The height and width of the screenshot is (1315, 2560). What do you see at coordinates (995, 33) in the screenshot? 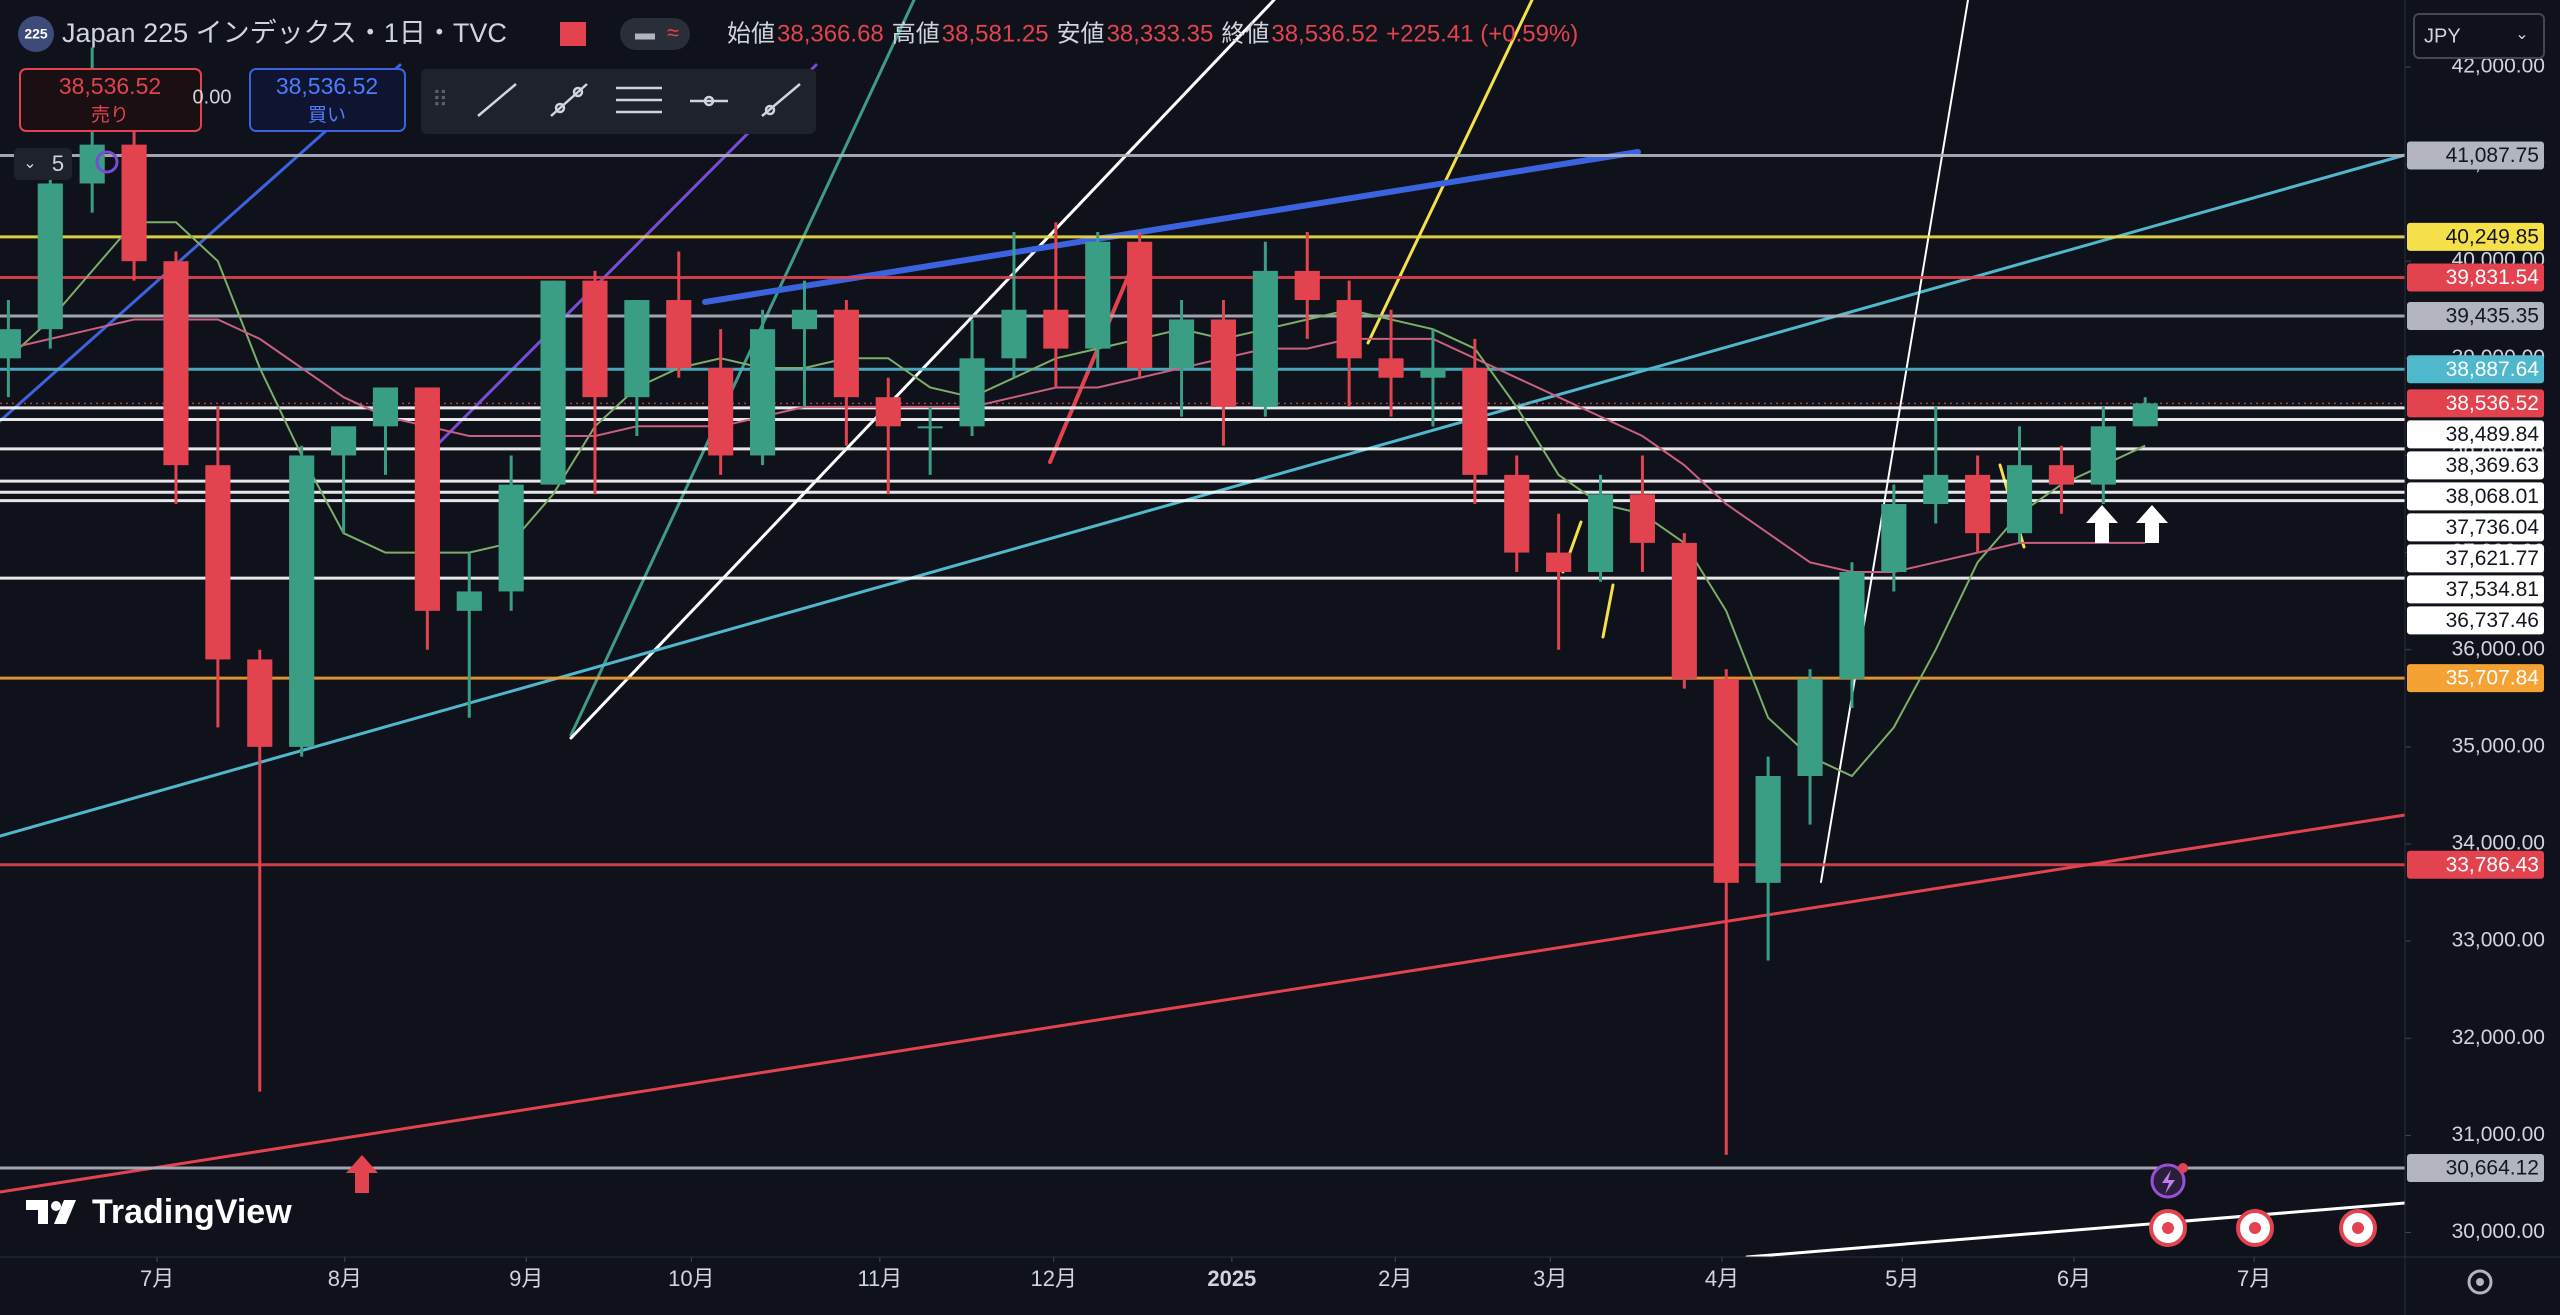
I see `ohlc-value: 38,581.25` at bounding box center [995, 33].